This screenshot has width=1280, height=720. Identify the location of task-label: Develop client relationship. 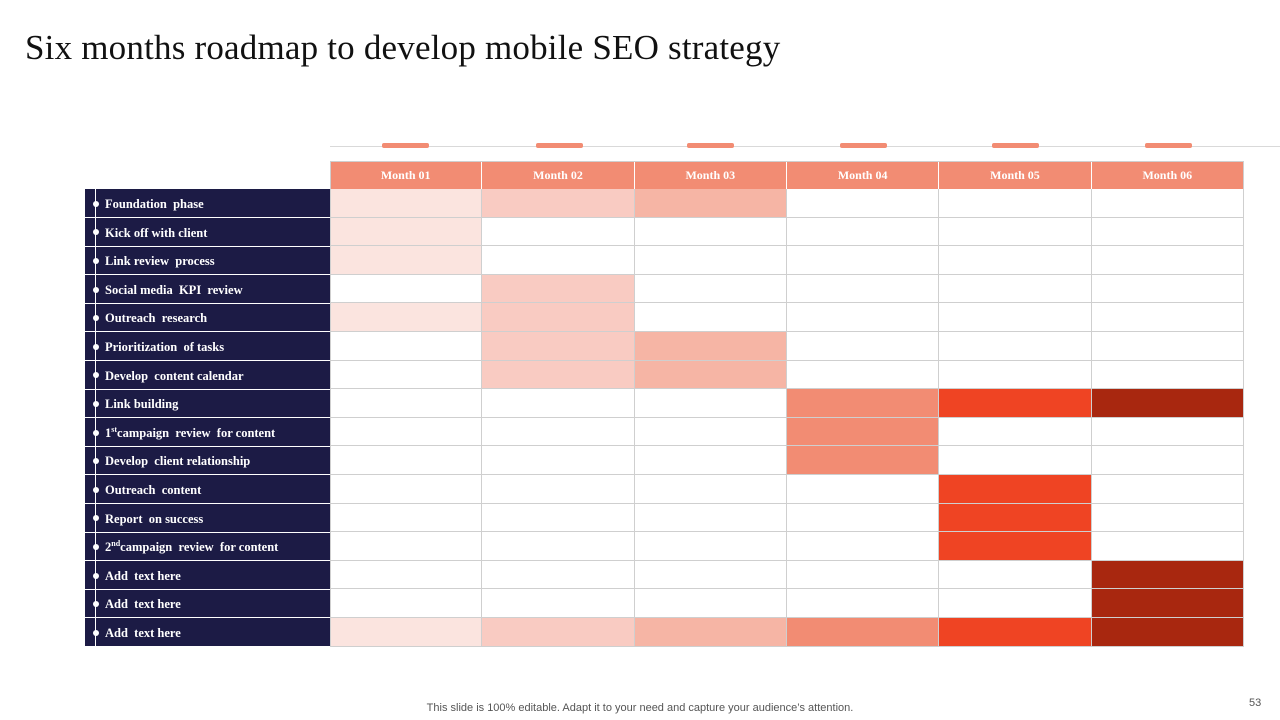
(178, 461).